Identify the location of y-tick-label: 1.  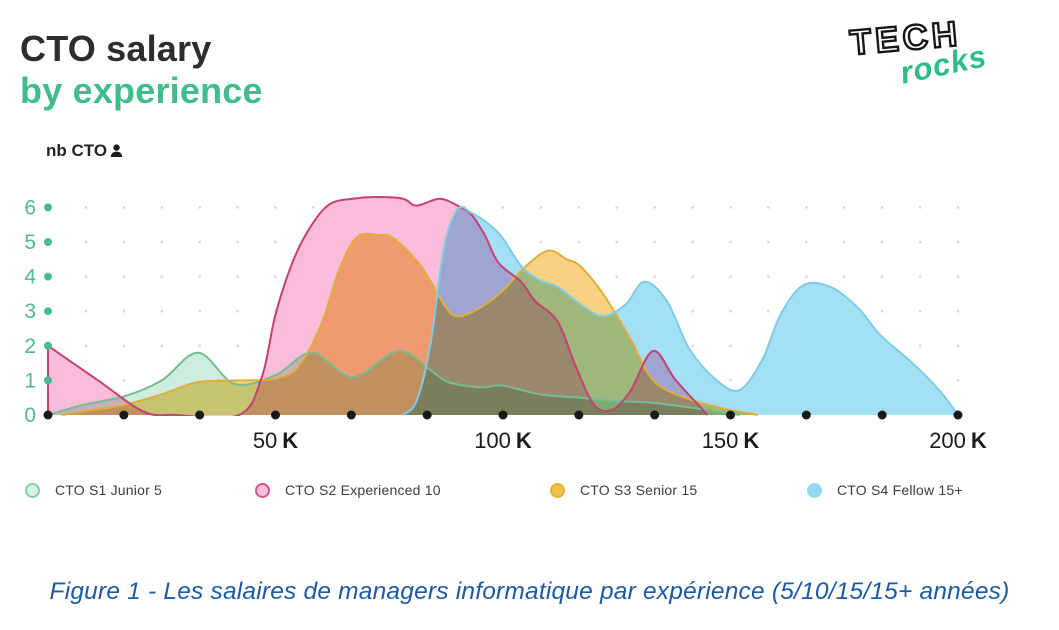
(30, 380).